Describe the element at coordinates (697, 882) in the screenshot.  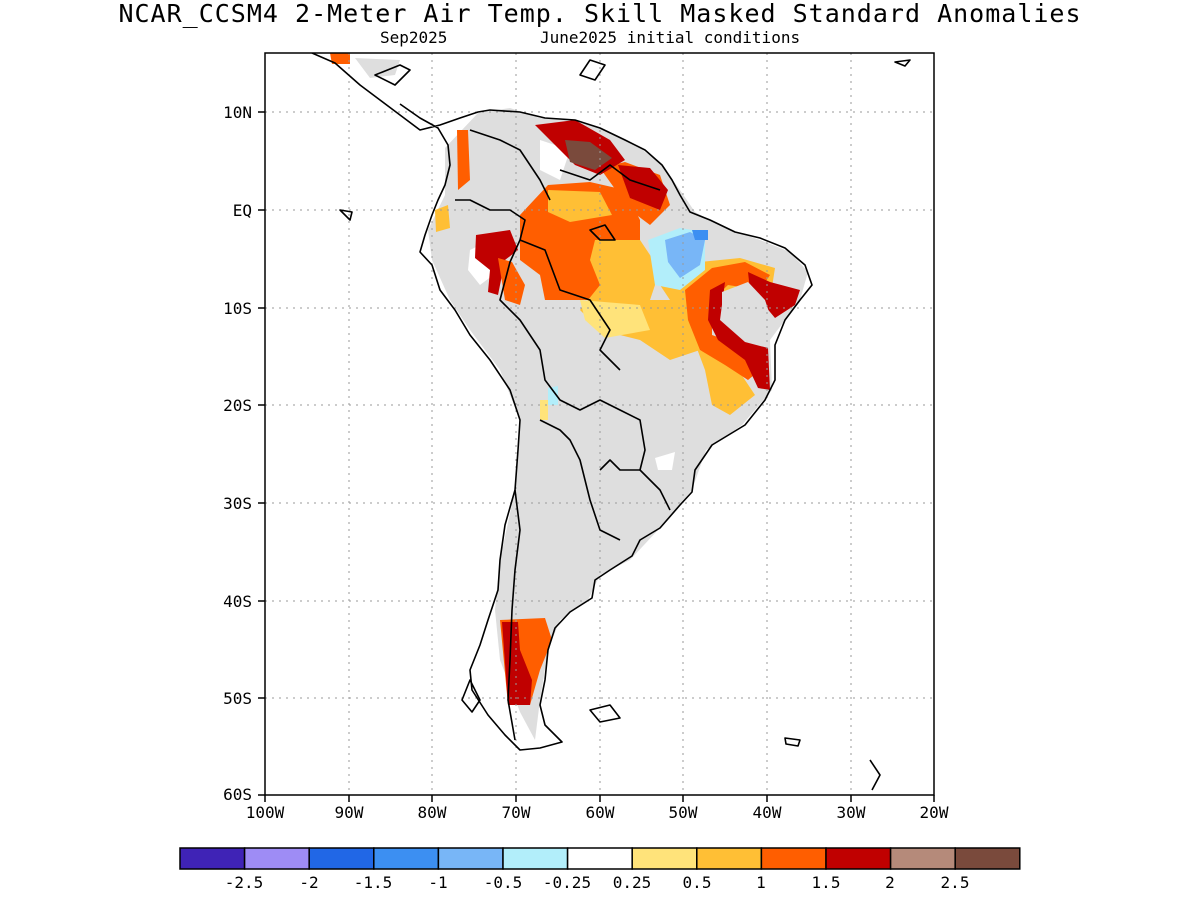
I see `colorbar-label: 0.5` at that location.